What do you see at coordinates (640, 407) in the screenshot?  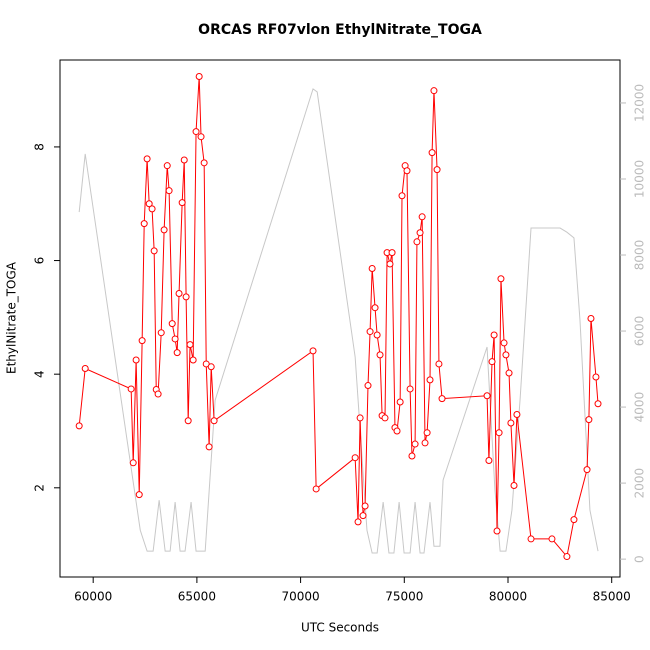 I see `y2-tick-label: 4000` at bounding box center [640, 407].